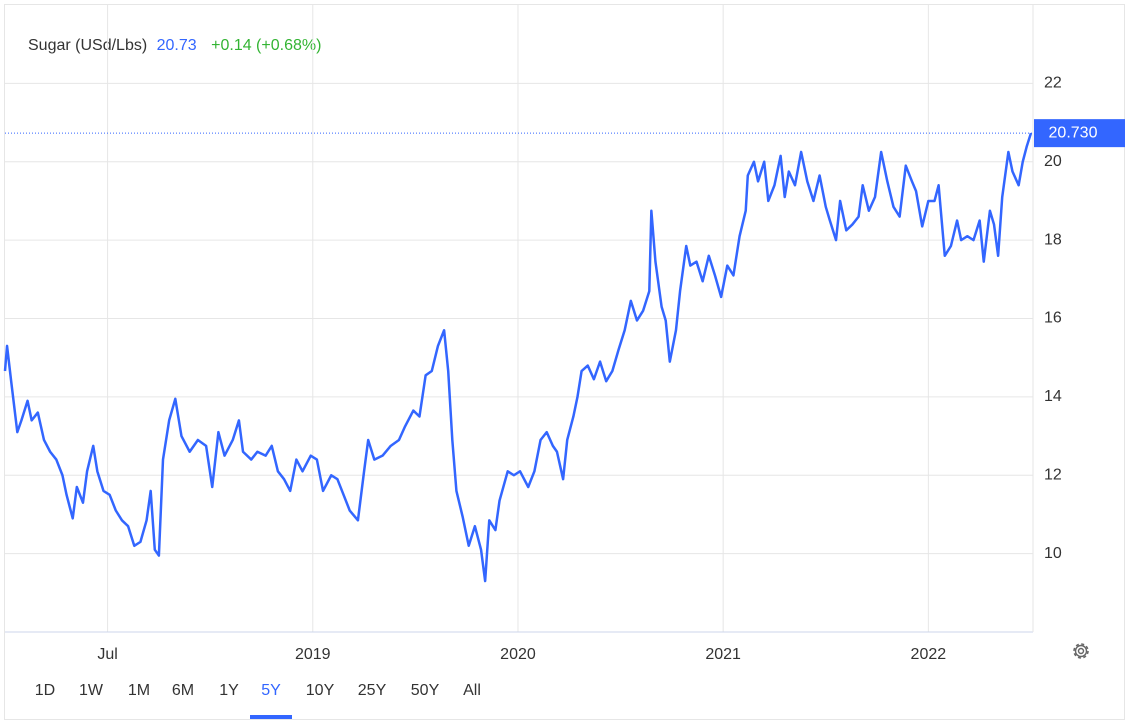 The width and height of the screenshot is (1128, 724). I want to click on last-price-label: 20.730, so click(1073, 132).